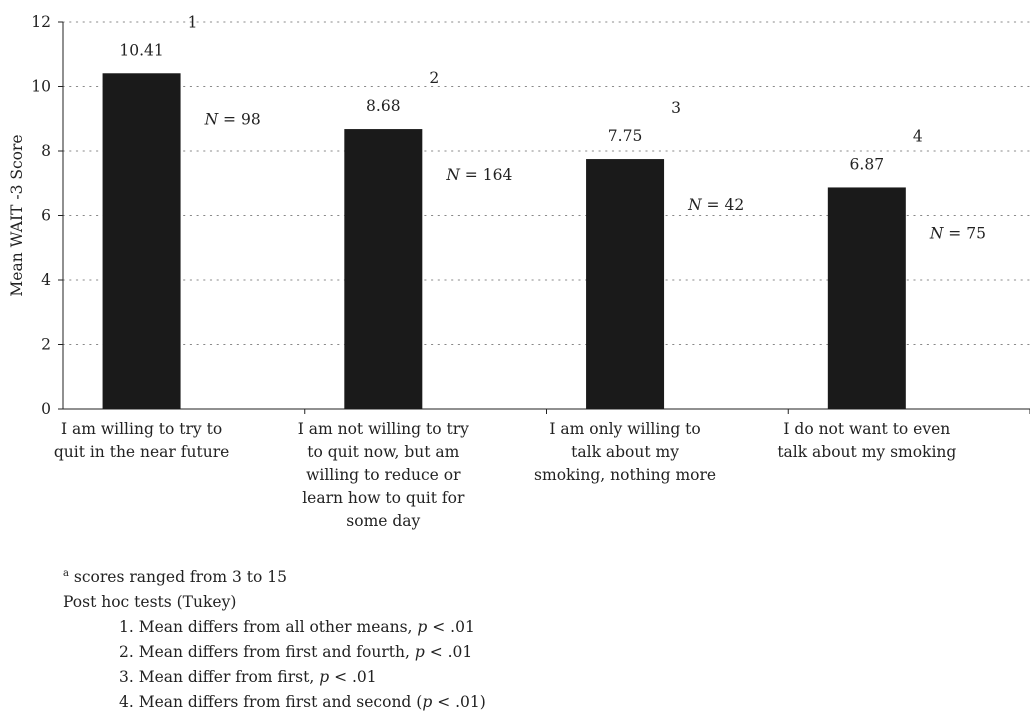 Image resolution: width=1030 pixels, height=716 pixels. I want to click on footnote: a scores ranged from 3 to 15, so click(274, 575).